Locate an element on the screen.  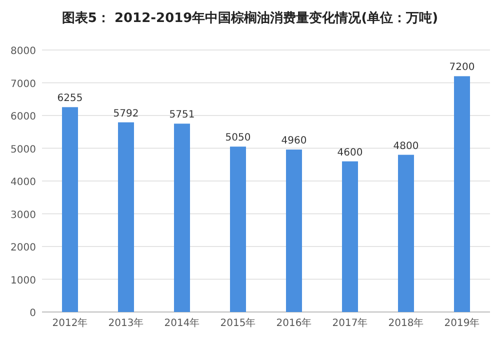
x-tick-label: 2012年 is located at coordinates (70, 323).